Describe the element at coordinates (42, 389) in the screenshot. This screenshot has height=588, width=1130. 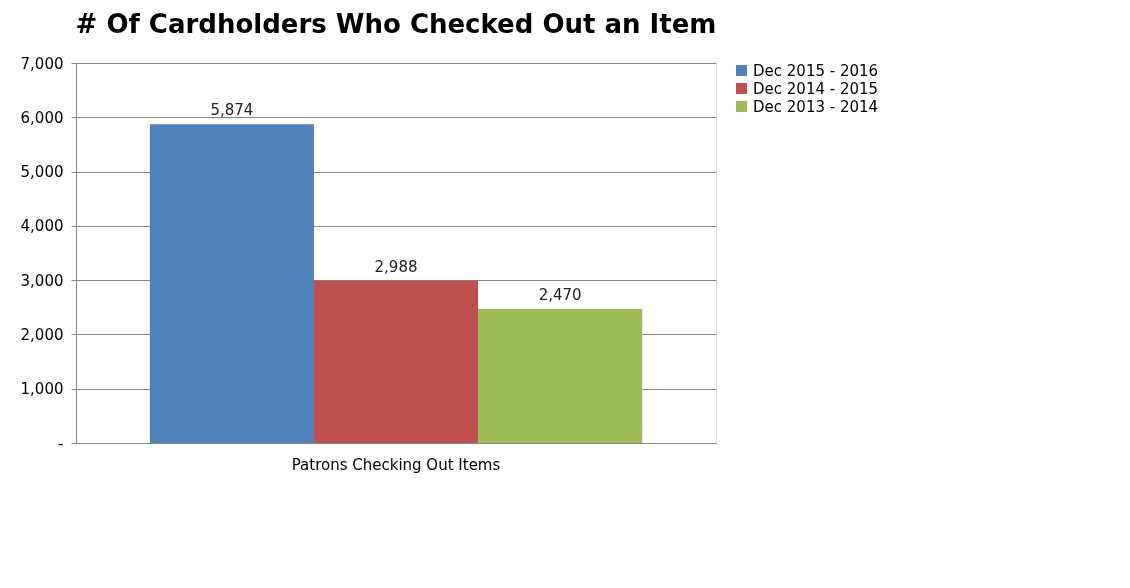
I see `y-tick-label: 1,000` at that location.